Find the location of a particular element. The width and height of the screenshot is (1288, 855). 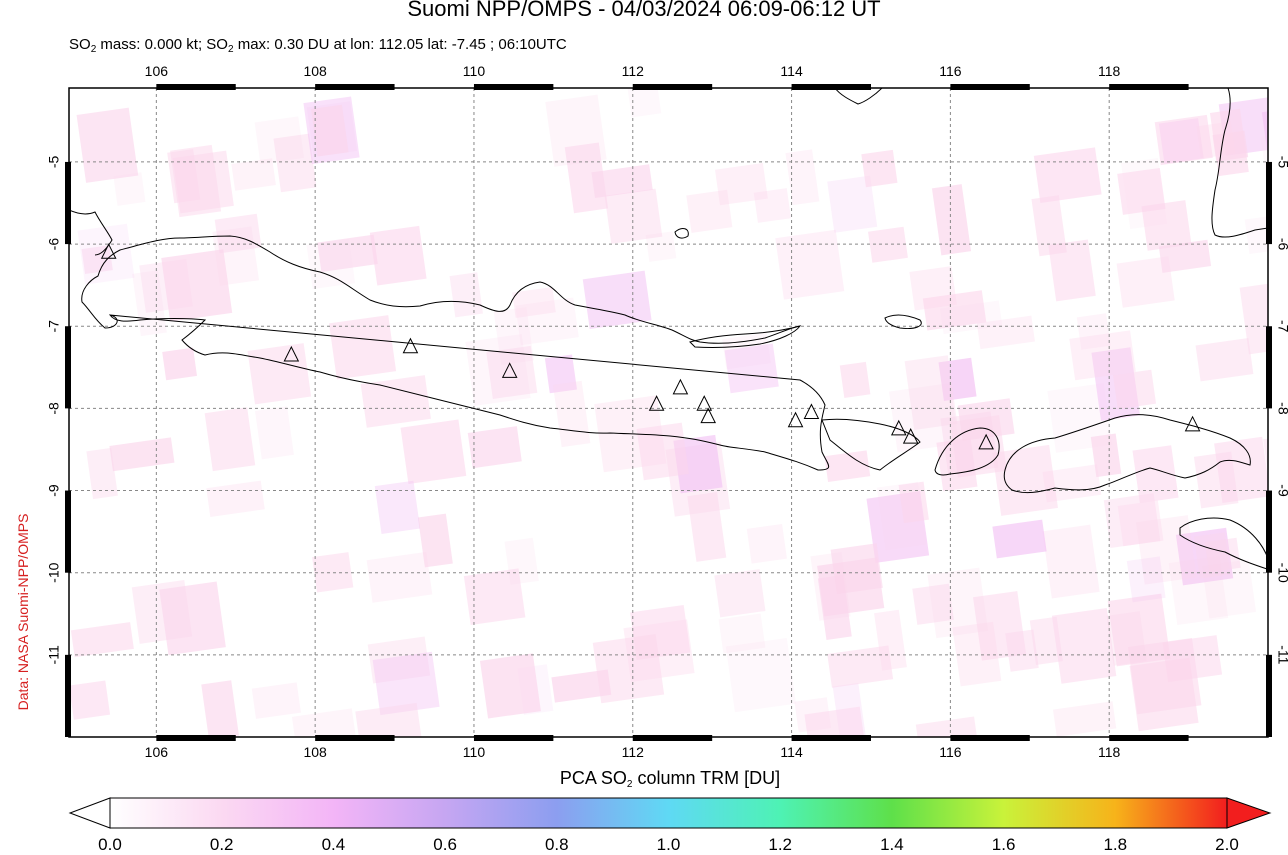

coastline-sumbawa is located at coordinates (1127, 454).